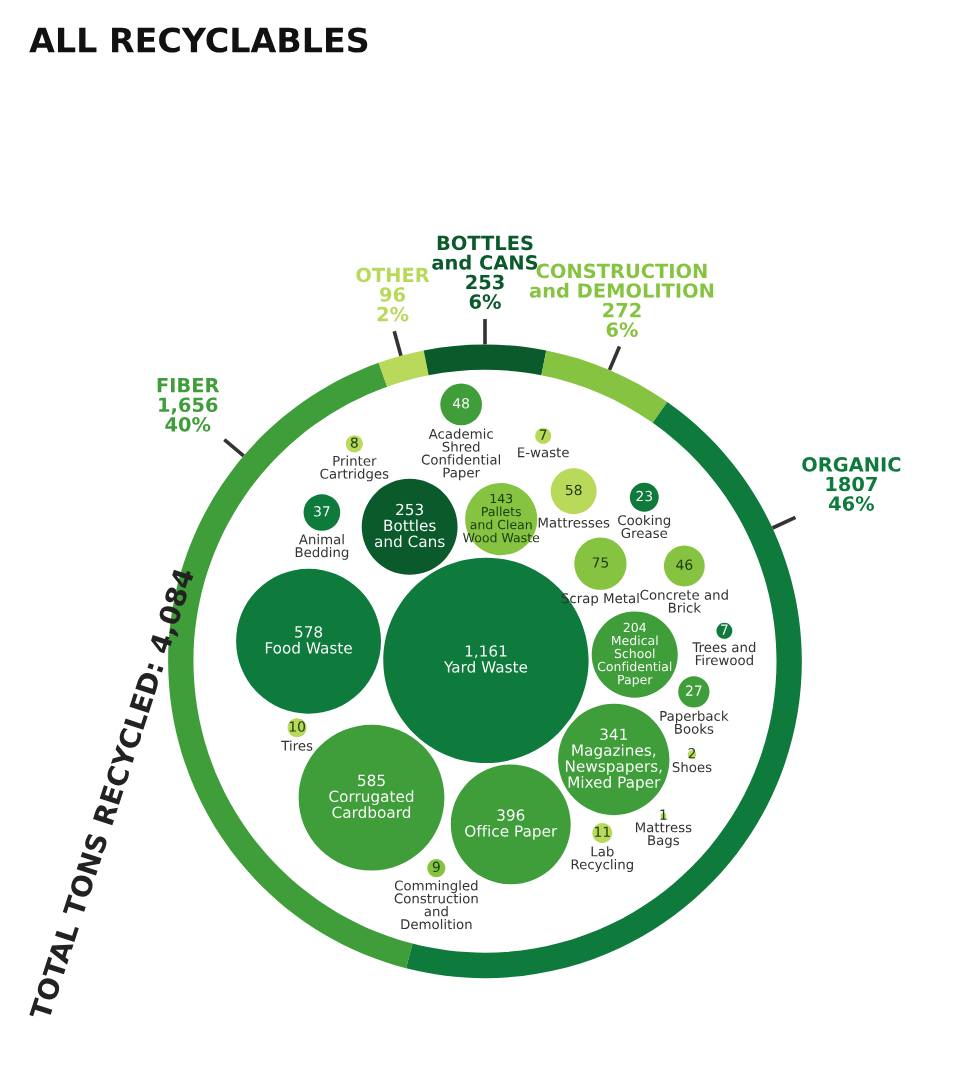  Describe the element at coordinates (851, 493) in the screenshot. I see `data-label: 1807 46%` at that location.